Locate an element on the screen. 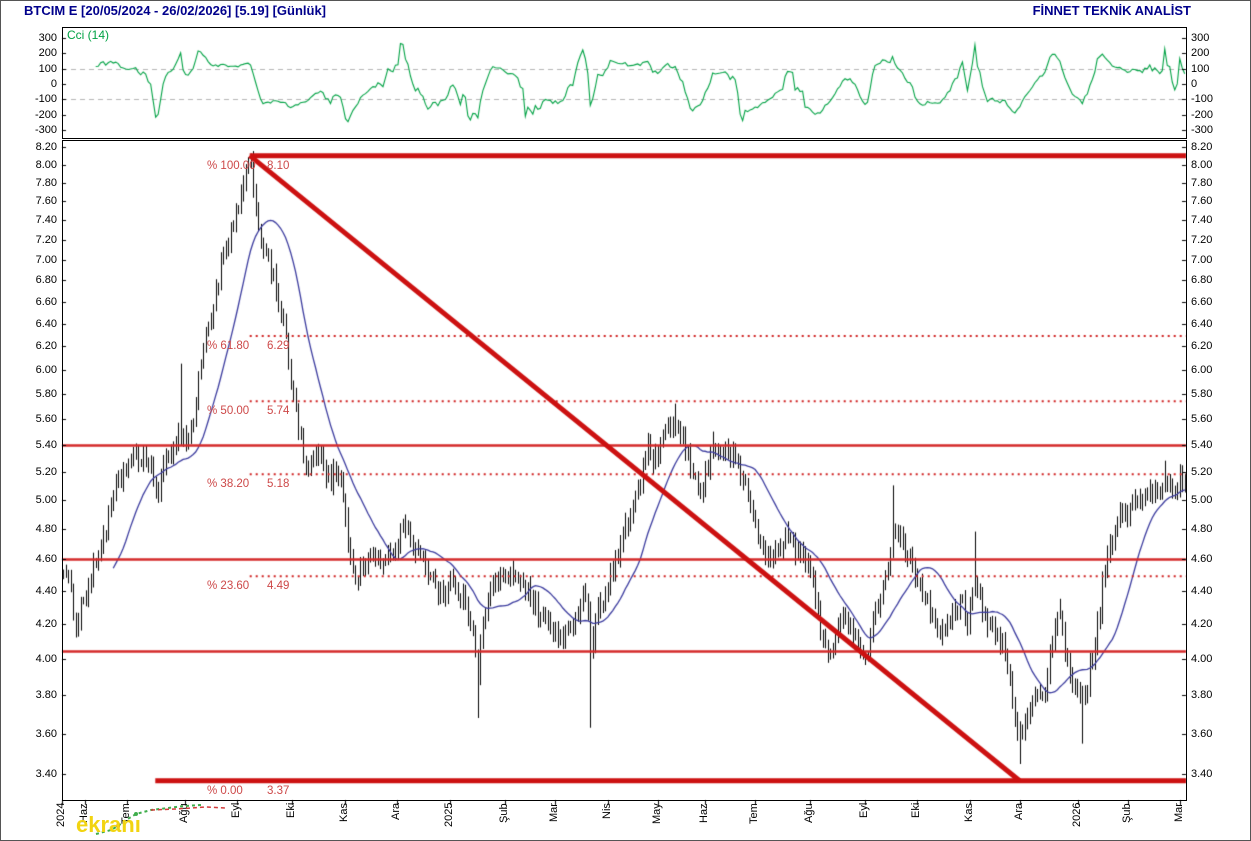 The width and height of the screenshot is (1251, 841). fib-level-label: % 61.80 6.29 is located at coordinates (248, 346).